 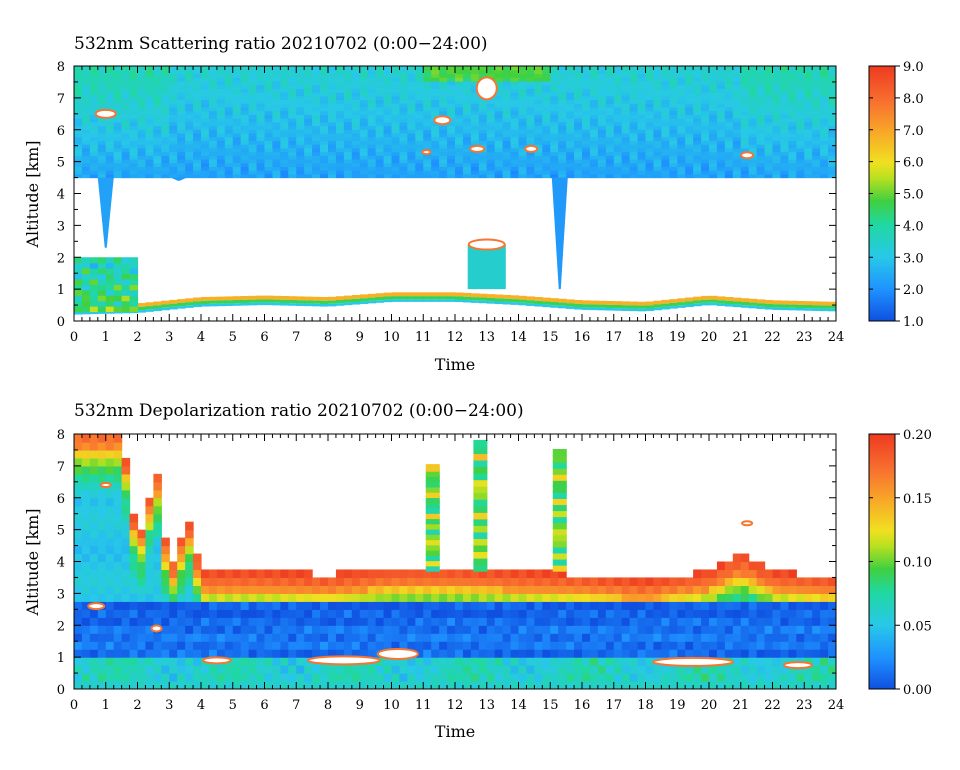 I want to click on x-tick-label: 10, so click(x=391, y=705).